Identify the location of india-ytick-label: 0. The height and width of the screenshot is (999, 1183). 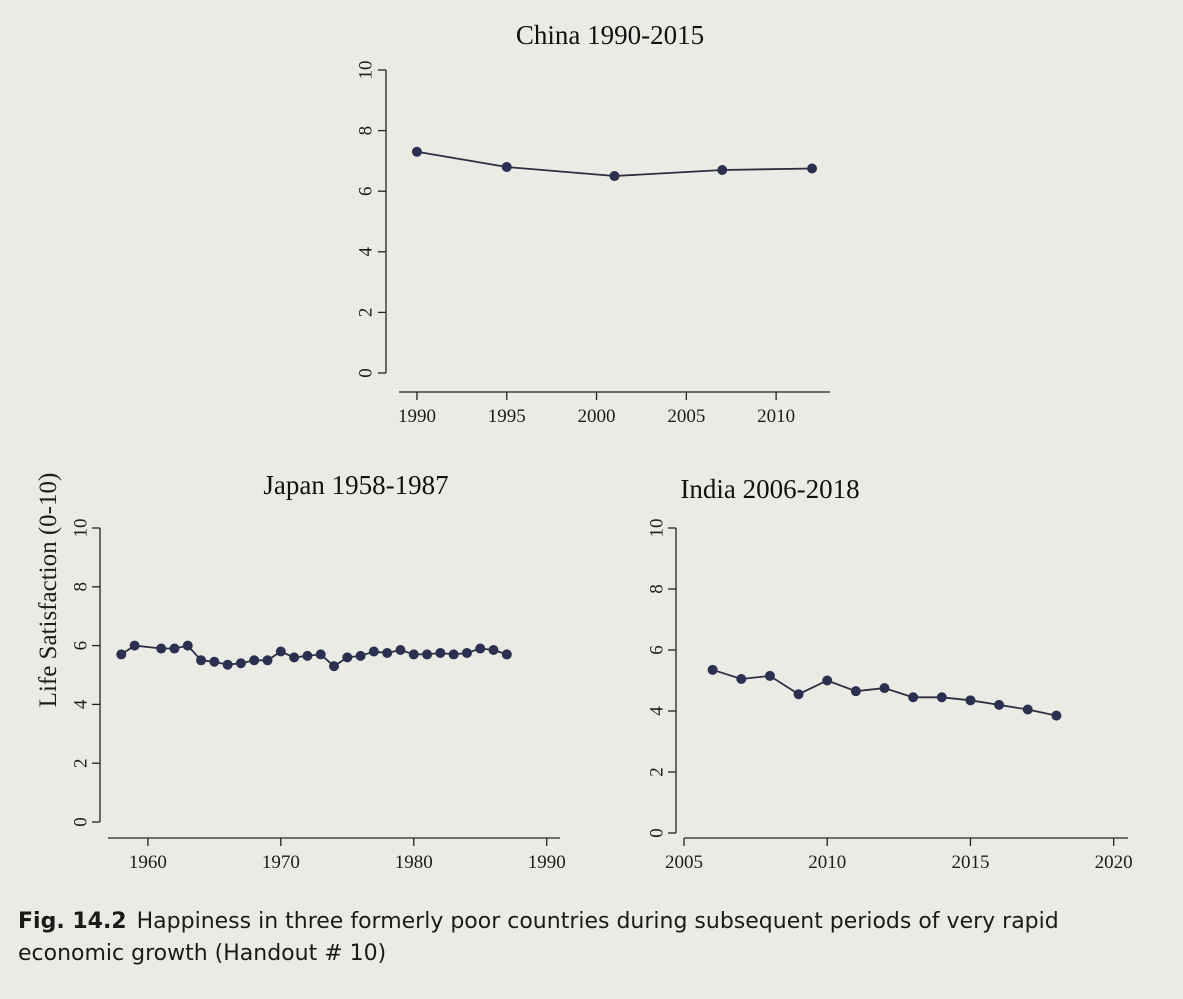
(657, 833).